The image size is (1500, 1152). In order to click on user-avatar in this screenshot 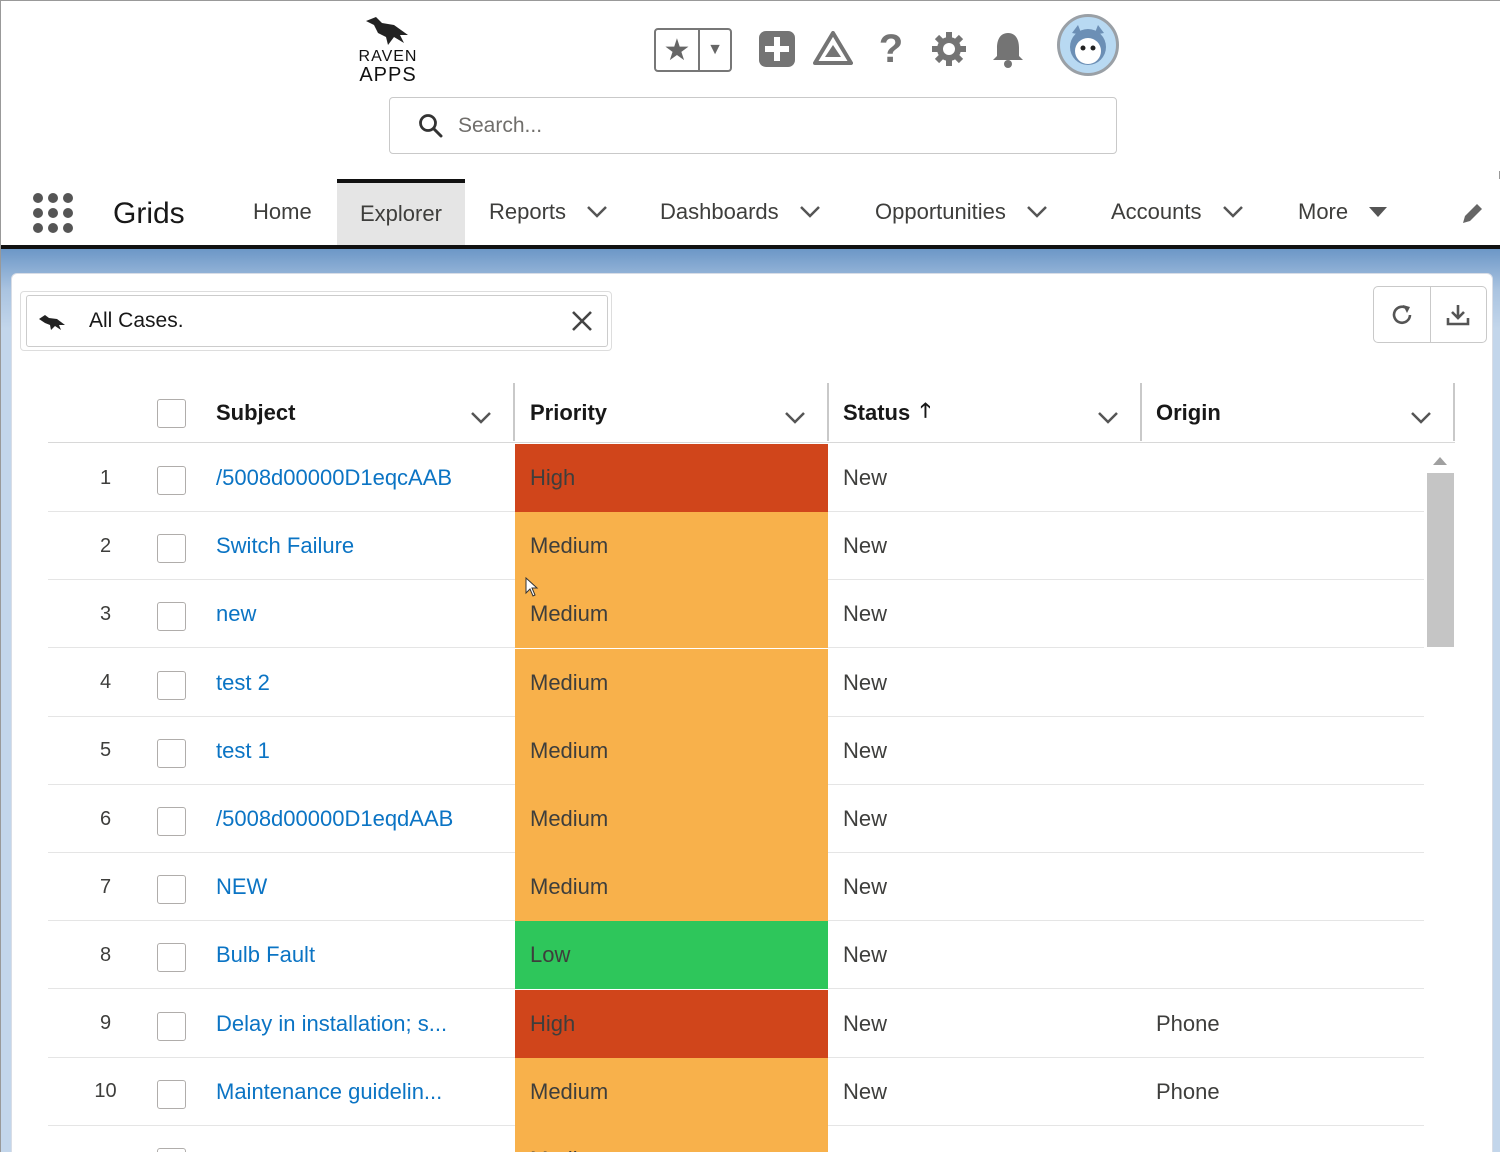, I will do `click(1088, 45)`.